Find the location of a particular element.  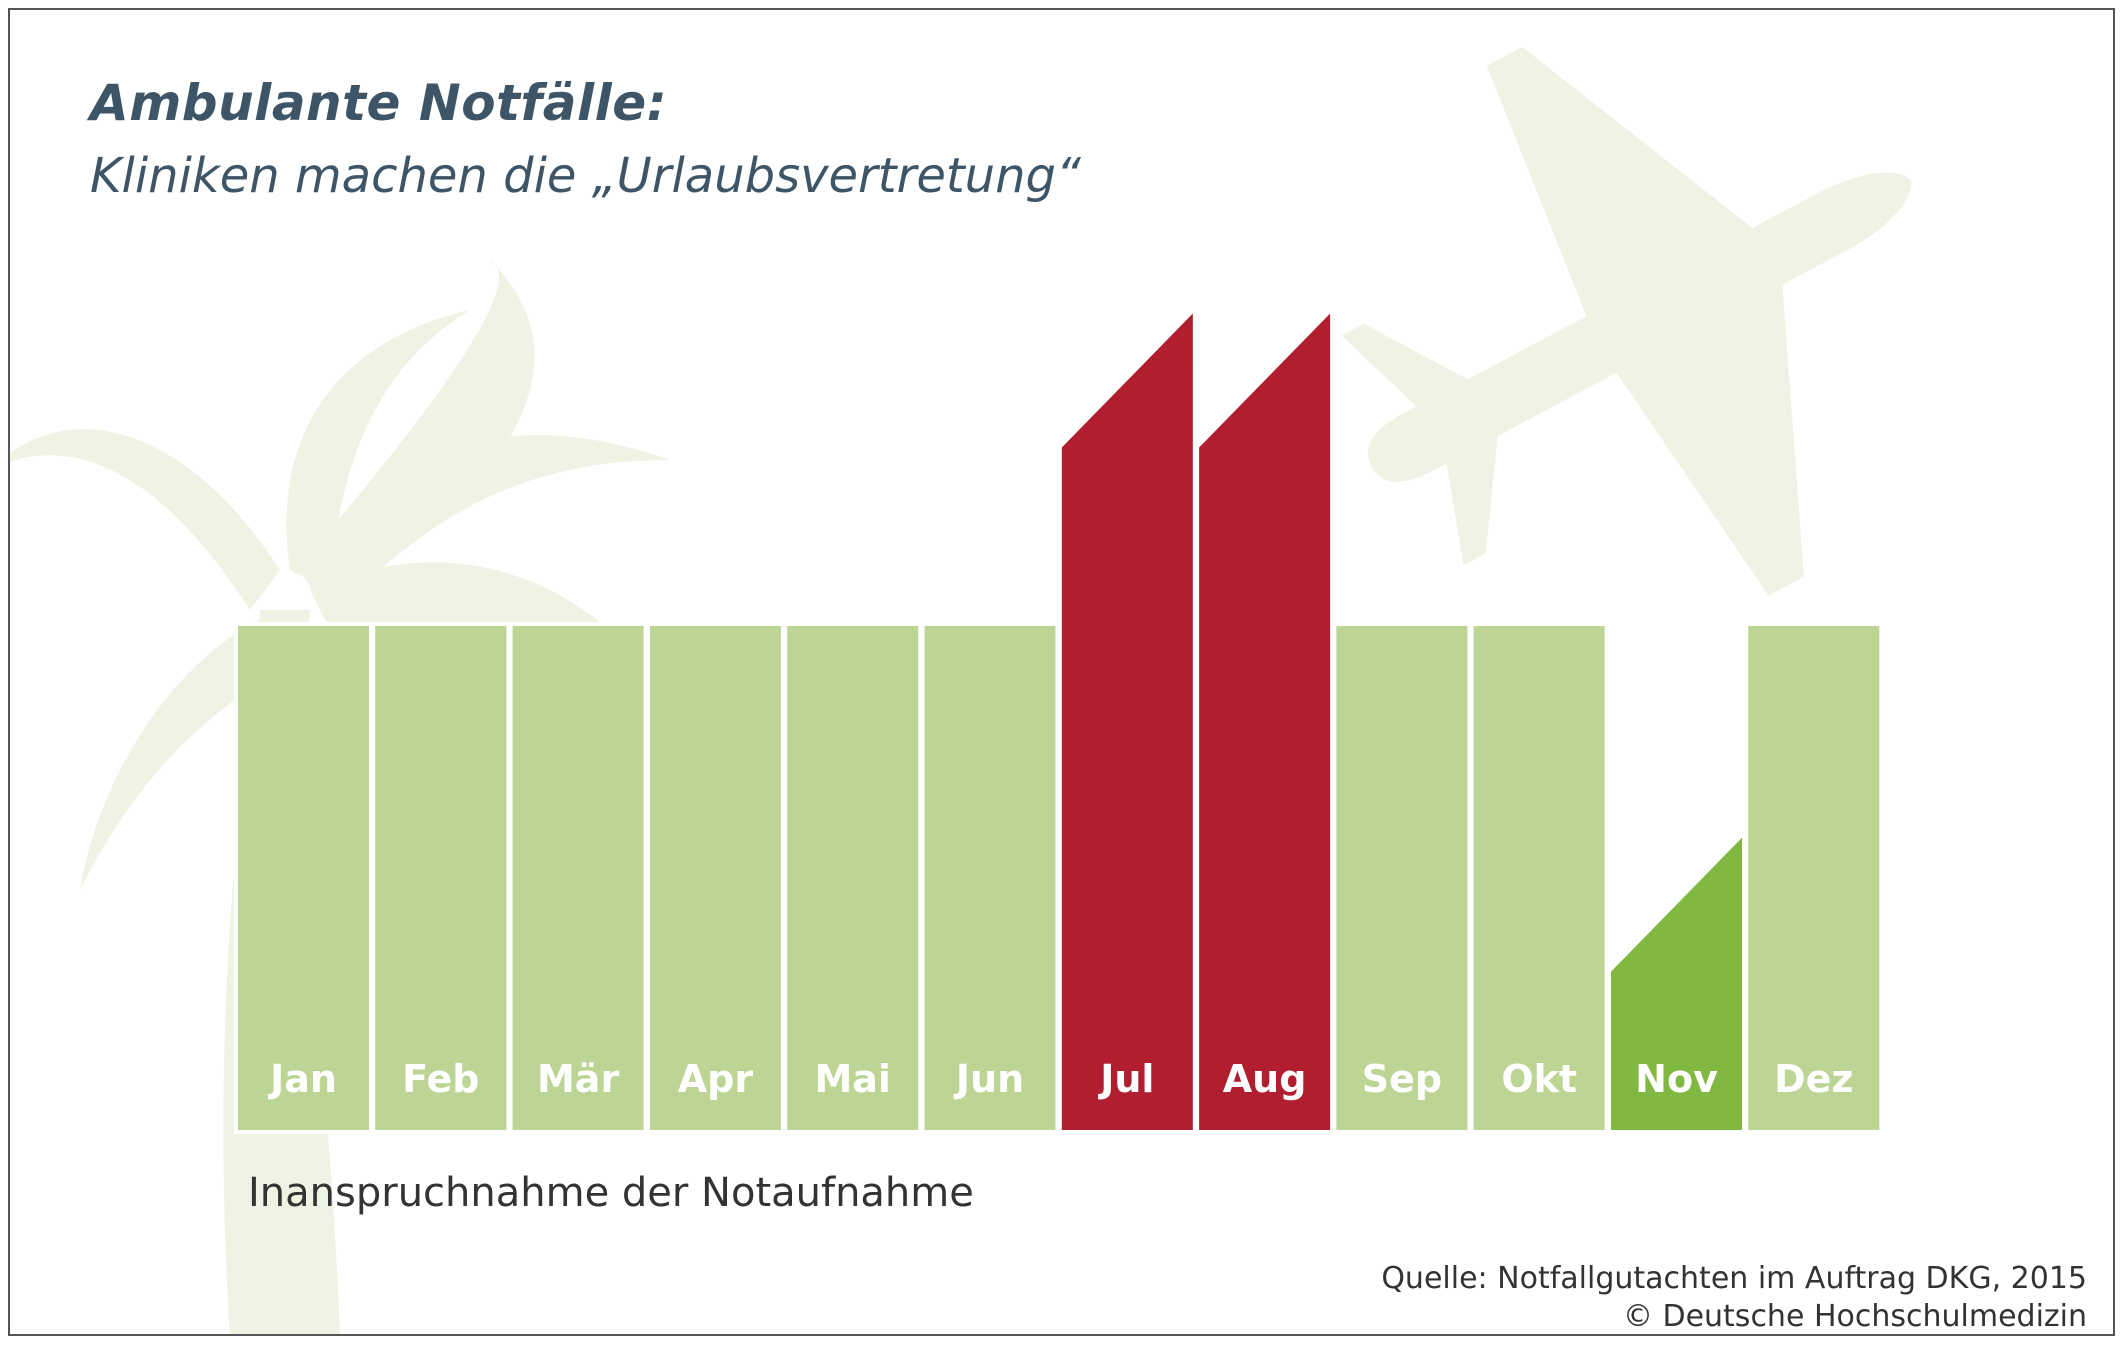

airplane-icon is located at coordinates (1626, 321).